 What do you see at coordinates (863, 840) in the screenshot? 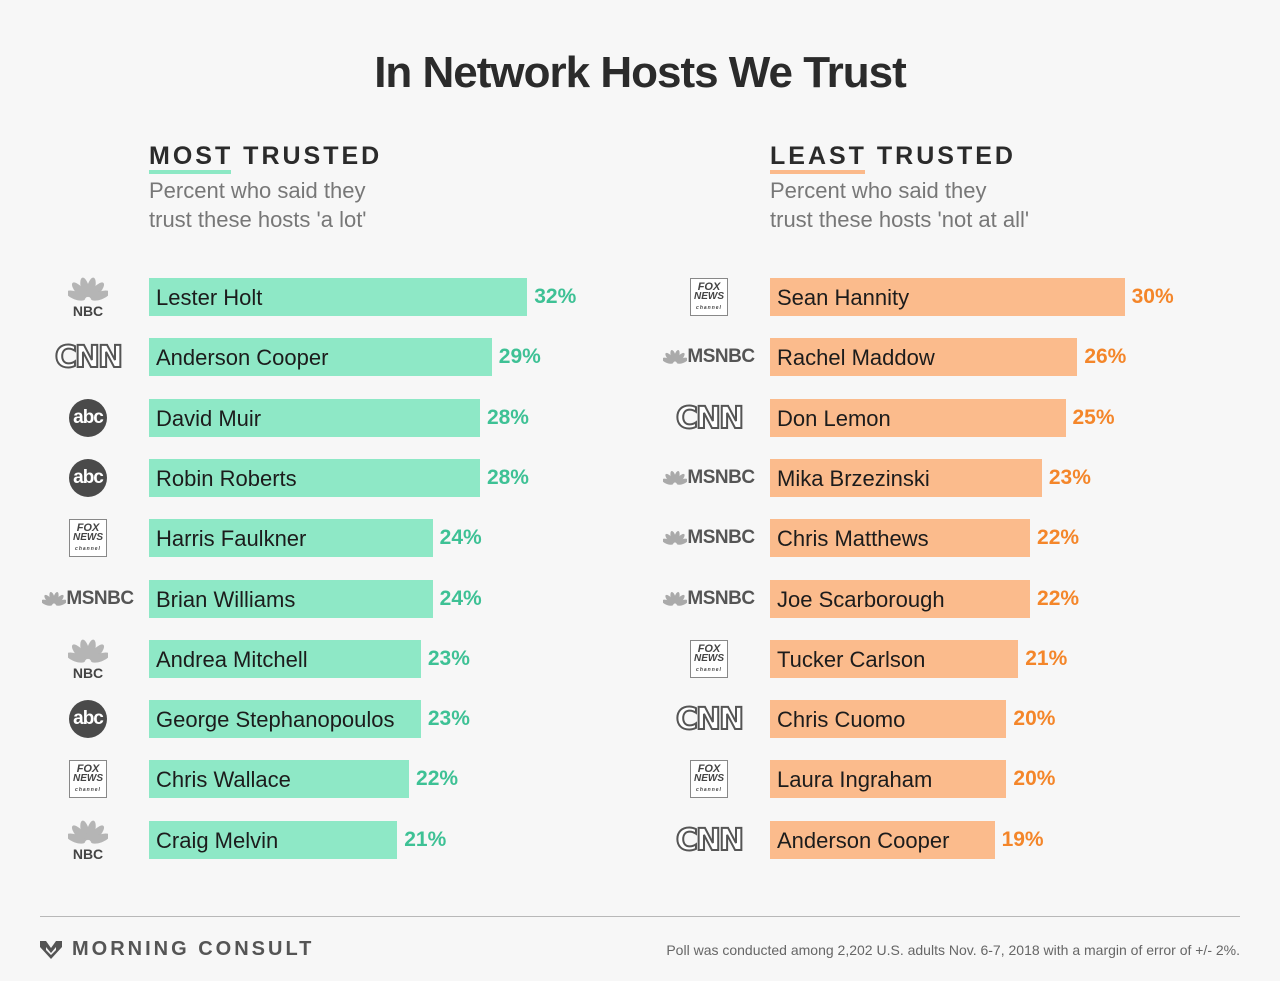
I see `least-trusted-host-name: Anderson Cooper` at bounding box center [863, 840].